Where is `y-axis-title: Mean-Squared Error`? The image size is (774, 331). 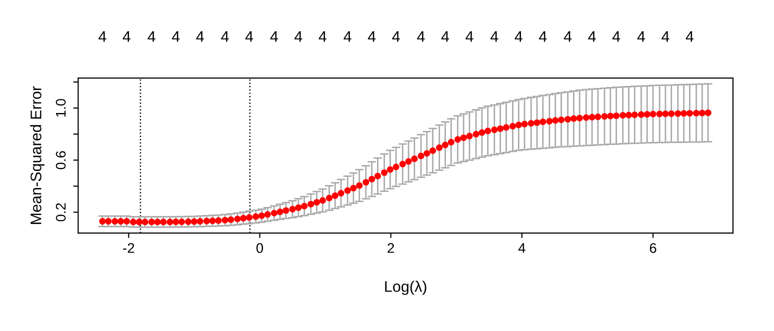 y-axis-title: Mean-Squared Error is located at coordinates (37, 155).